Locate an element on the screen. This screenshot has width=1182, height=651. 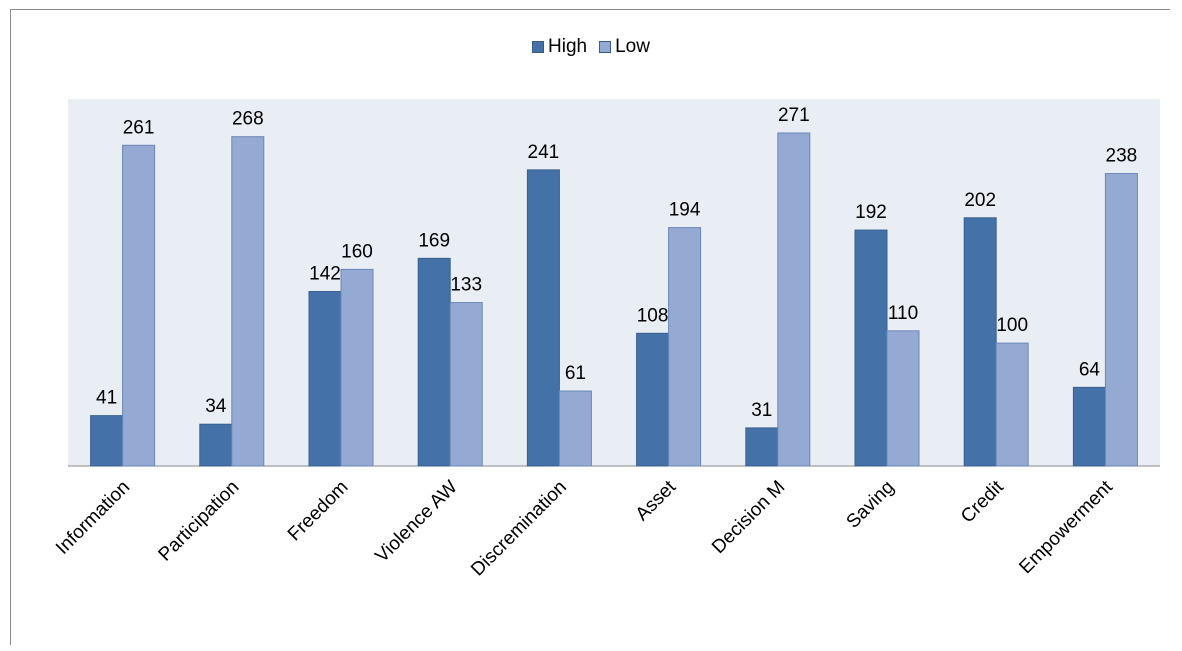
category-label-credit: Credit is located at coordinates (982, 501).